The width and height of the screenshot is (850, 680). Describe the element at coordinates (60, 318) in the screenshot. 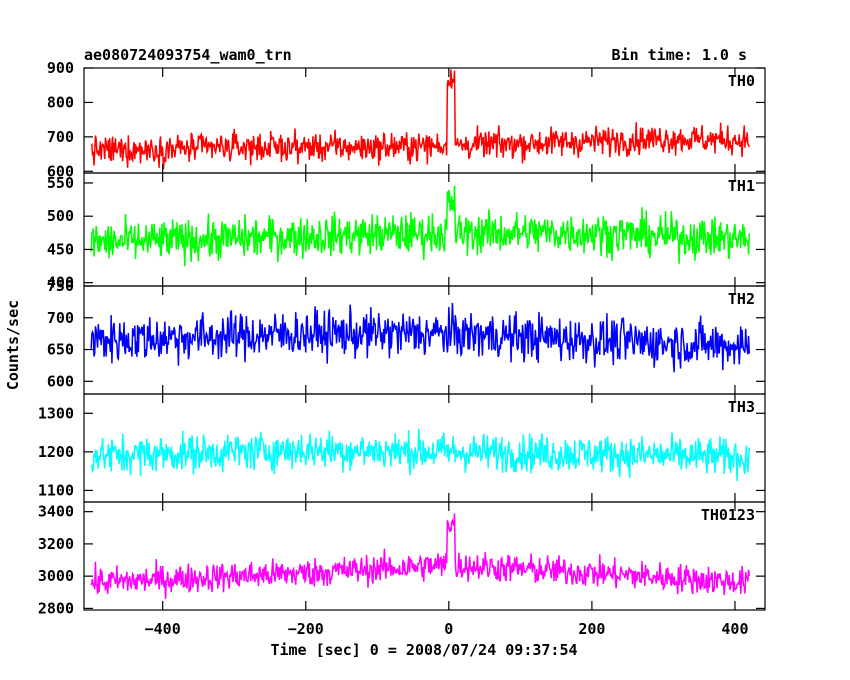

I see `y-tick-label-th2: 700` at that location.